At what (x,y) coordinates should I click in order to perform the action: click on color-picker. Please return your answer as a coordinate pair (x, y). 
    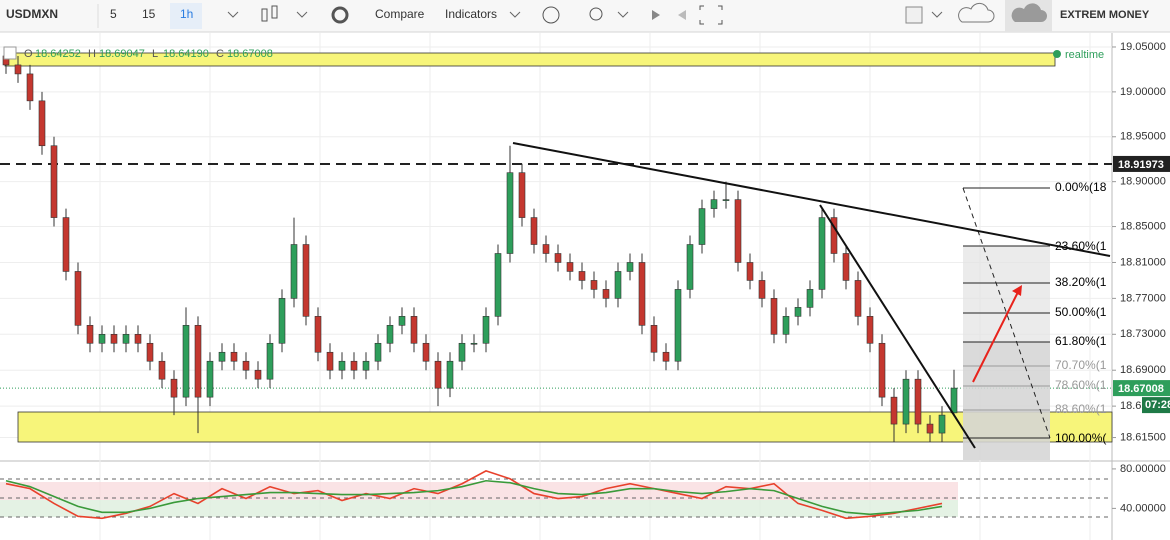
    Looking at the image, I should click on (914, 15).